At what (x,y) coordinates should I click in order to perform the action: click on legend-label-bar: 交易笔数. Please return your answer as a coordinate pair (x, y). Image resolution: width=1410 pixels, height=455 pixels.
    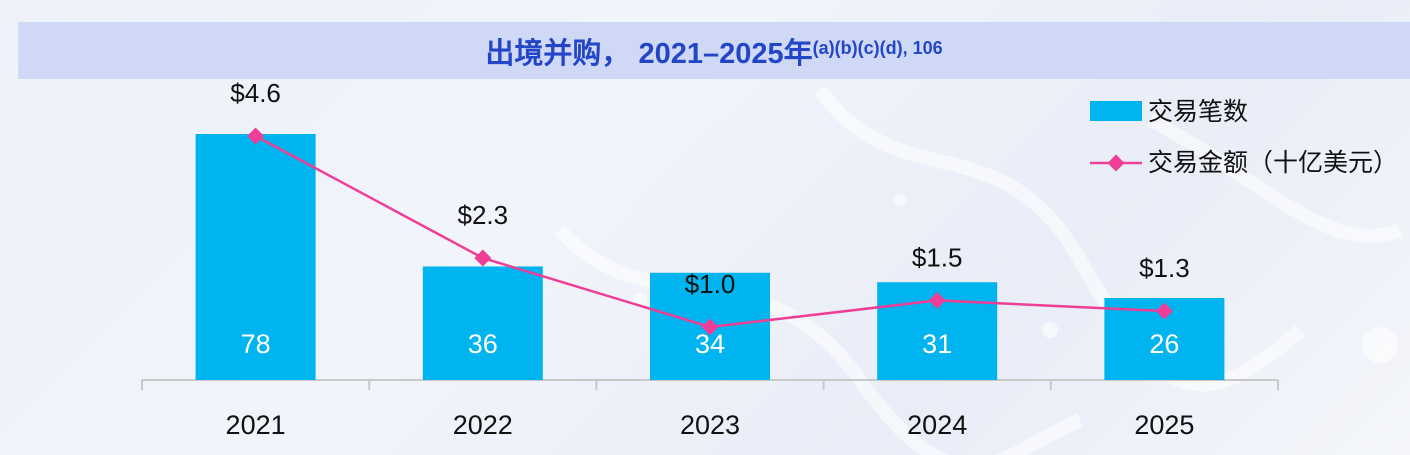
    Looking at the image, I should click on (1198, 112).